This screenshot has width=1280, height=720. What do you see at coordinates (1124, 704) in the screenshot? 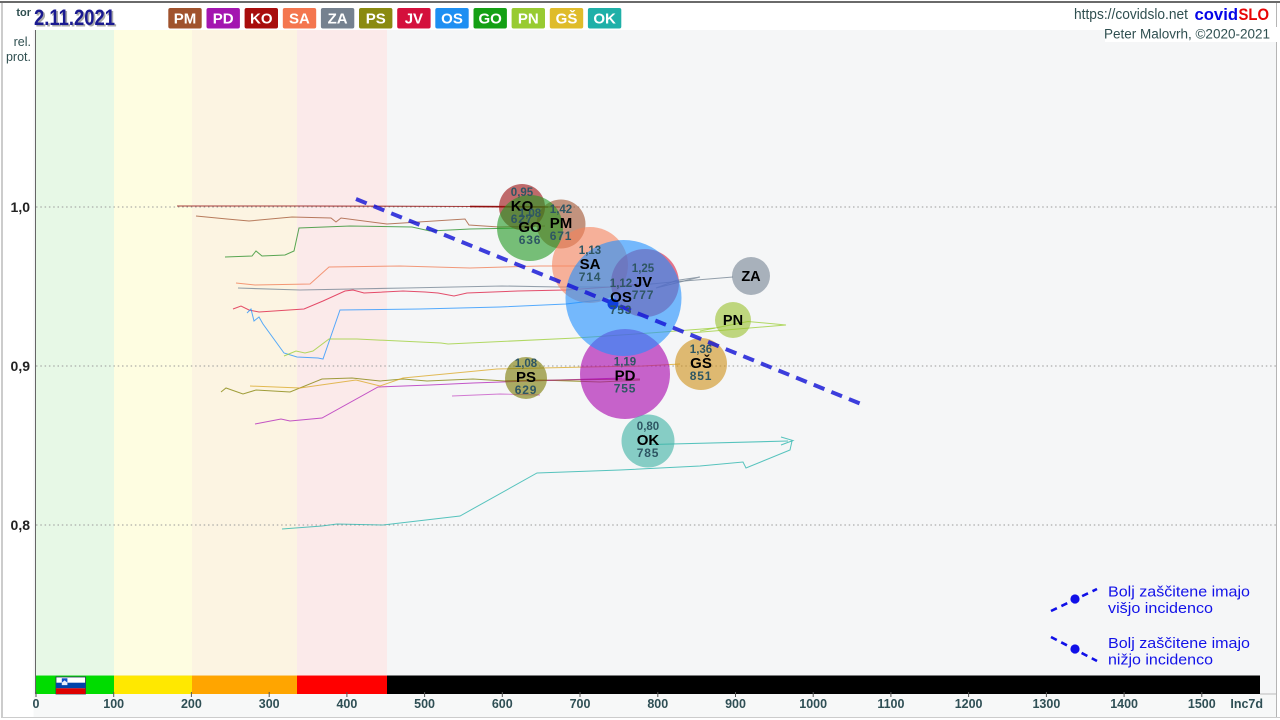
I see `svg-text: 1400` at bounding box center [1124, 704].